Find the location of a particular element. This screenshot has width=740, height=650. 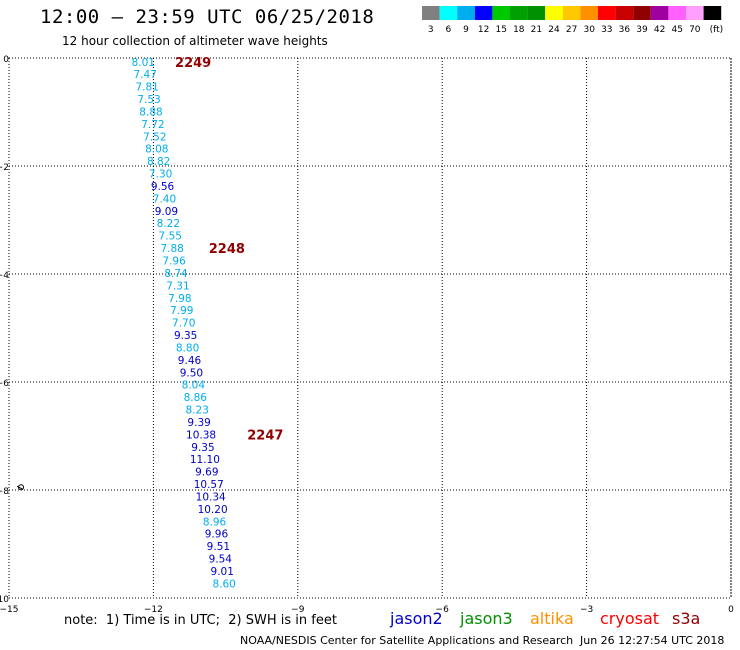

x-tick-label: −6 is located at coordinates (443, 610).